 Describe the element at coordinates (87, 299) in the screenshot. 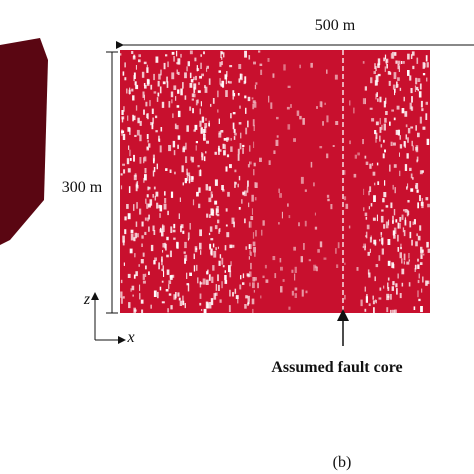

I see `z-axis-label: z` at that location.